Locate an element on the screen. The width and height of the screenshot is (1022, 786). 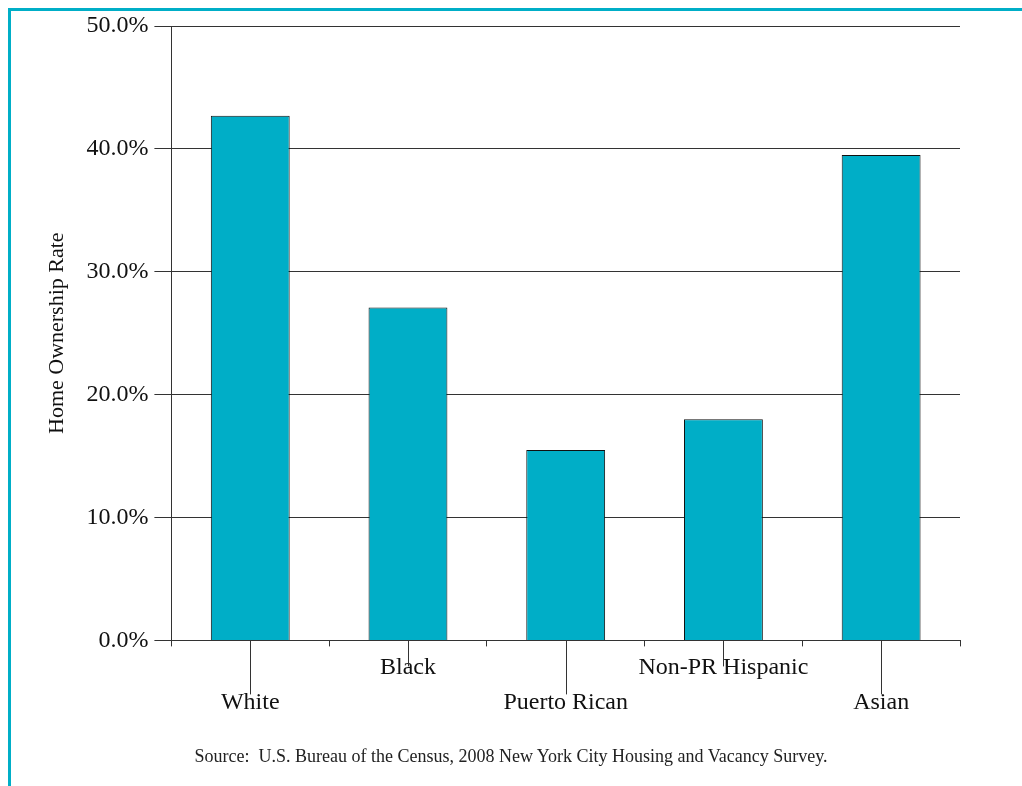
y-tick-label: 0.0% is located at coordinates (123, 638).